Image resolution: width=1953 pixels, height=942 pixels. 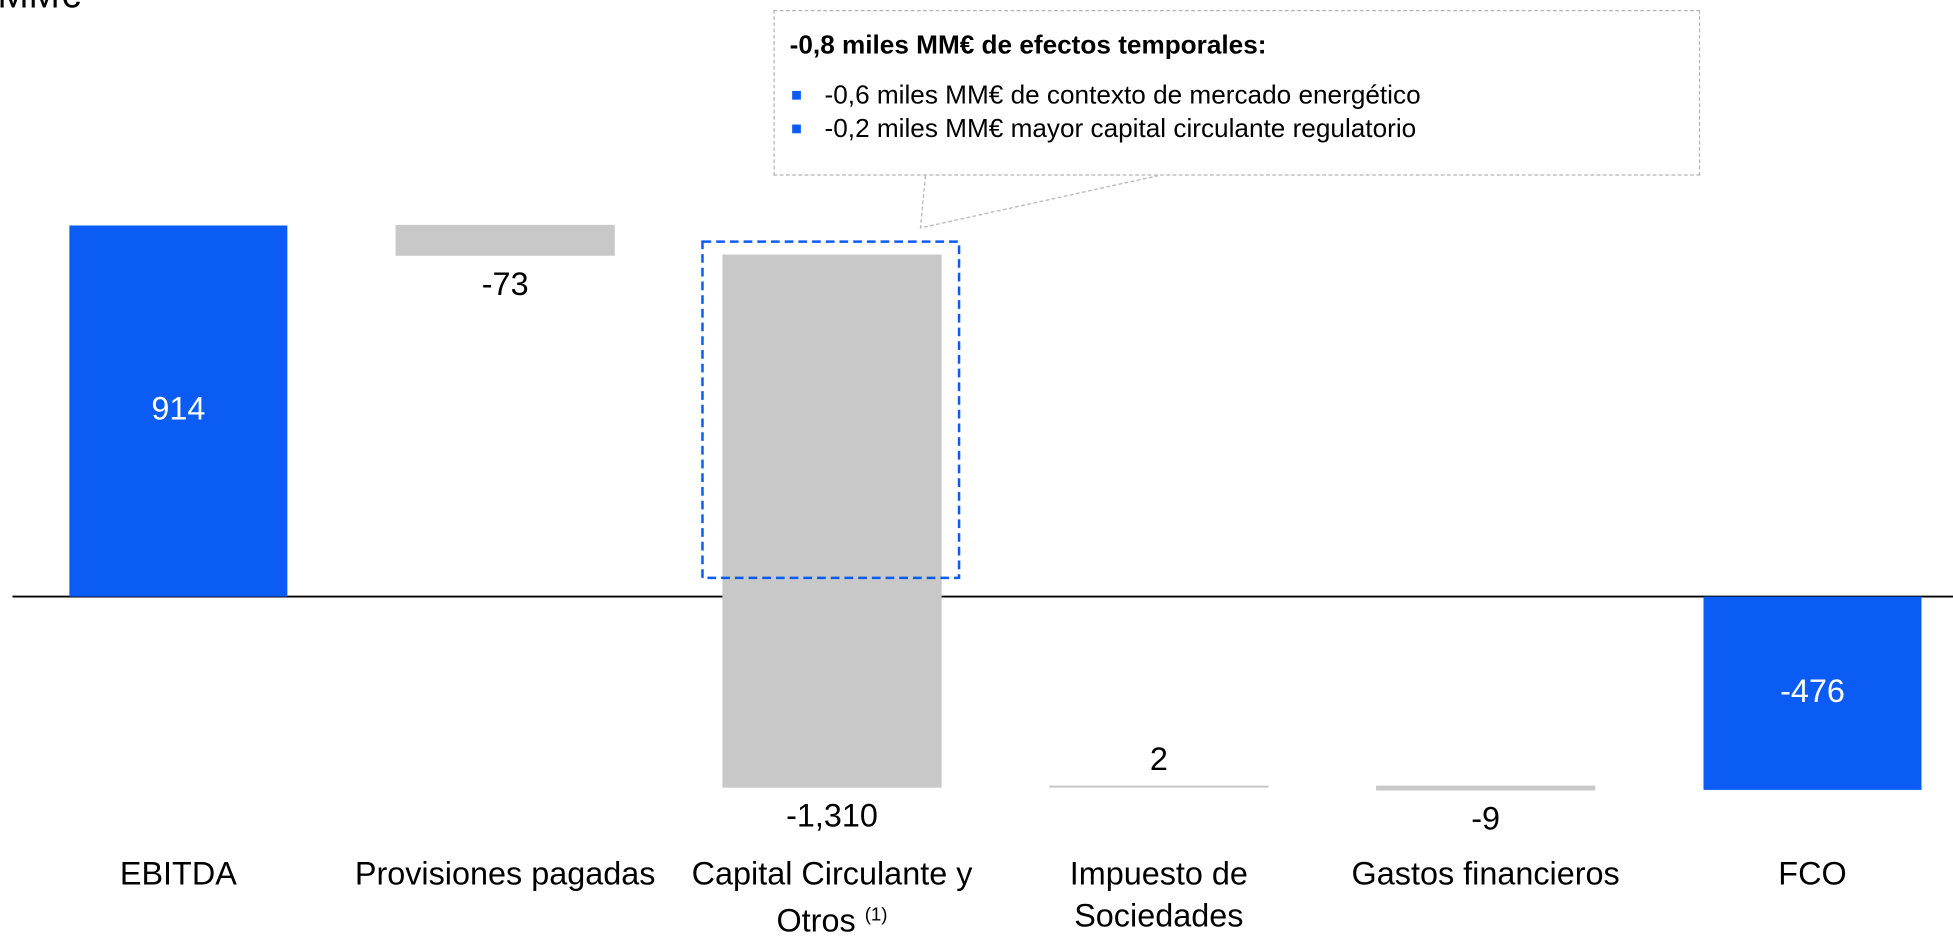 I want to click on category-text: Provisiones pagadas, so click(x=505, y=873).